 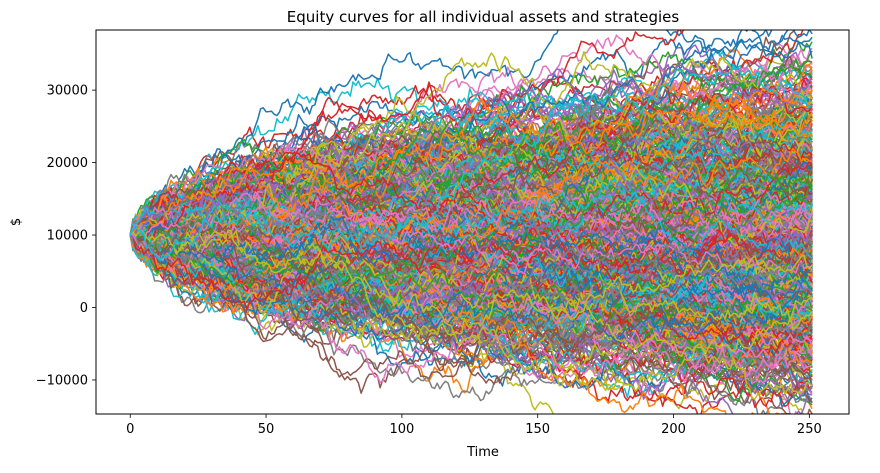 What do you see at coordinates (673, 429) in the screenshot?
I see `x-tick-label: 200` at bounding box center [673, 429].